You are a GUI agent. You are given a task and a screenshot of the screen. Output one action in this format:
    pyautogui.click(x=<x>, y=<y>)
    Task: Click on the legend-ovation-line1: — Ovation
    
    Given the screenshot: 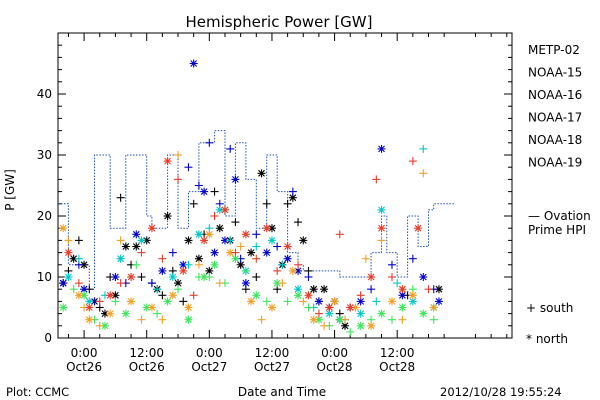 What is the action you would take?
    pyautogui.click(x=559, y=216)
    